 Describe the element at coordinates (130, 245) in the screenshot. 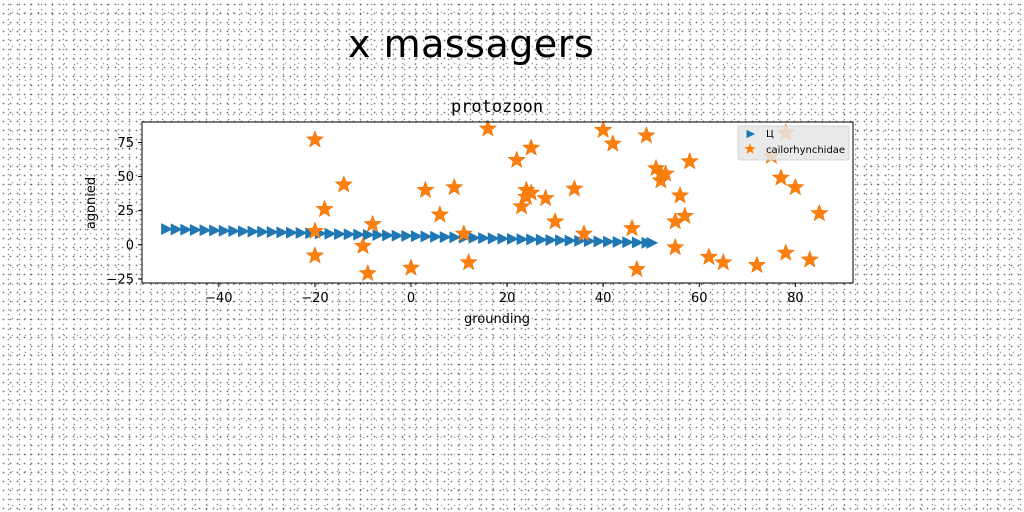

I see `y-tick-label: 0` at that location.